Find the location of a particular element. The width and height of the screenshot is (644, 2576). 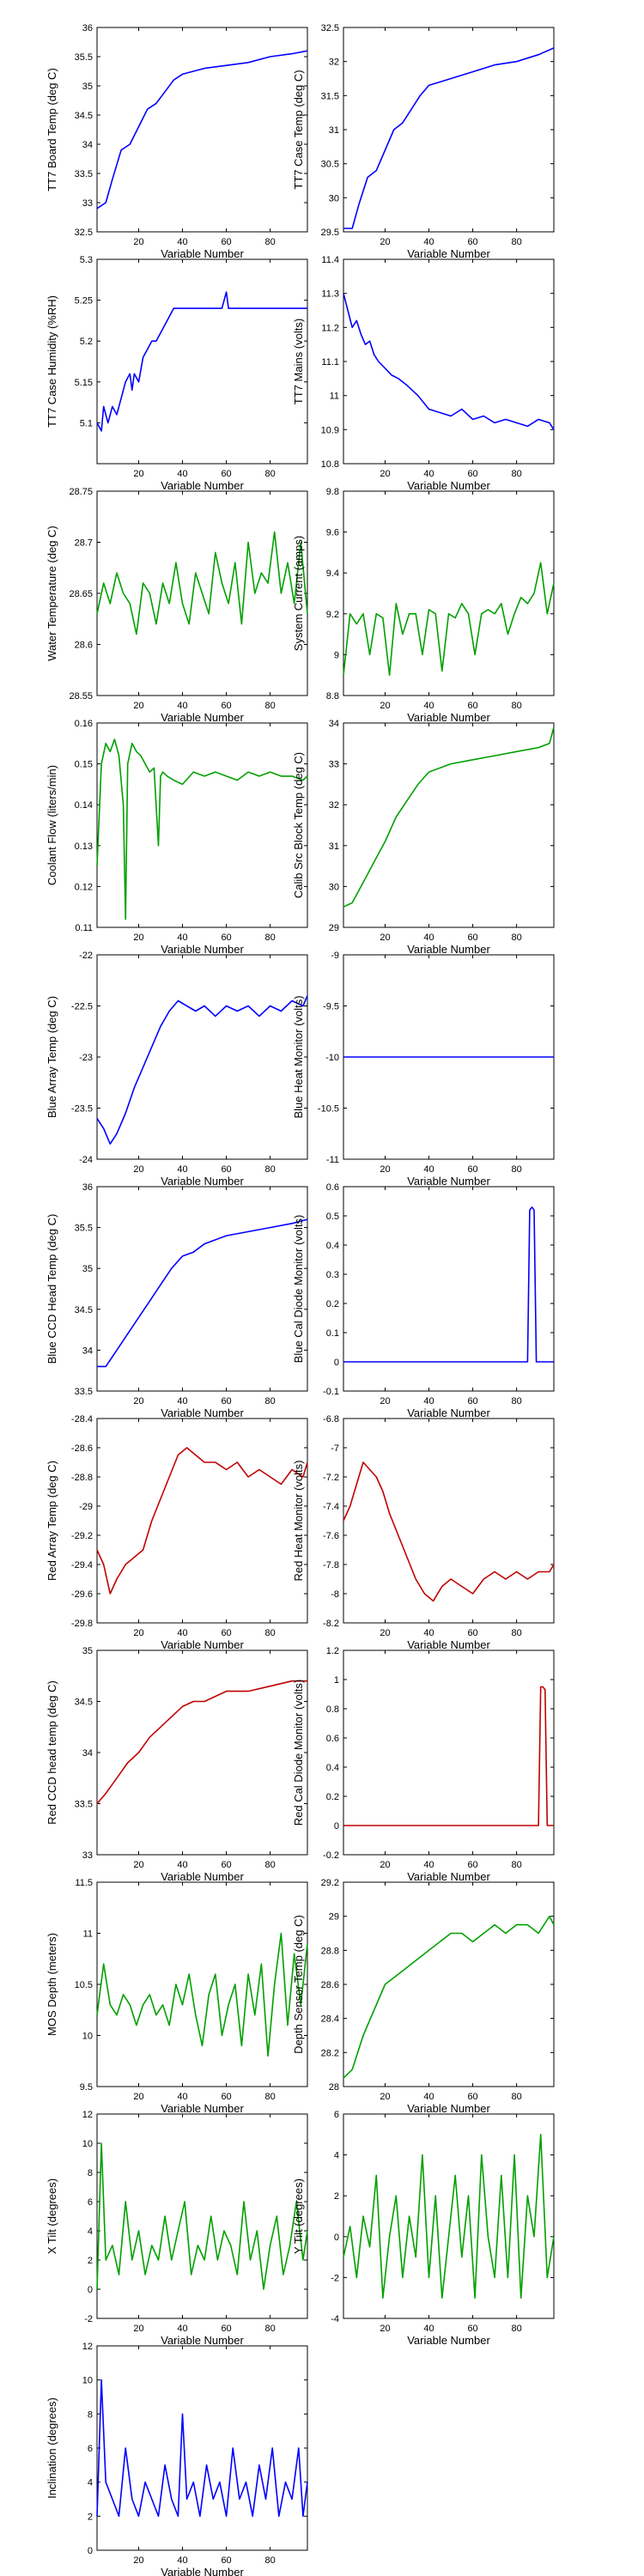

y-tick-label: -7.8 is located at coordinates (331, 1565).